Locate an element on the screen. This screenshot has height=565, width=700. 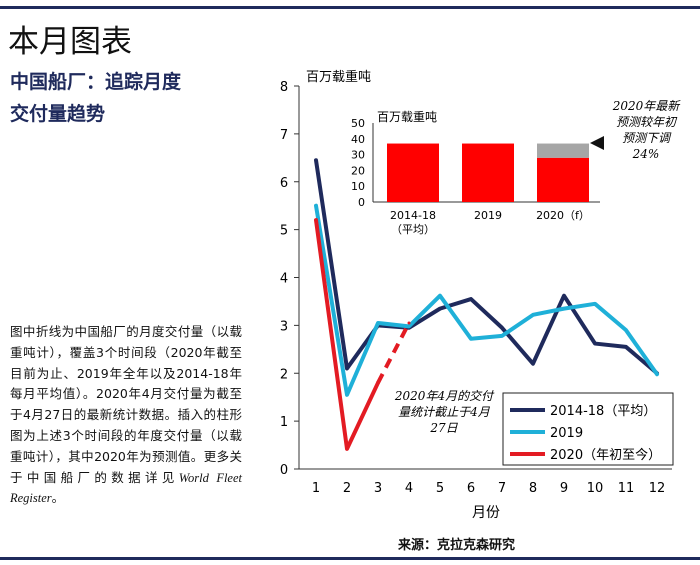
y-tick-label: 3 is located at coordinates (284, 326).